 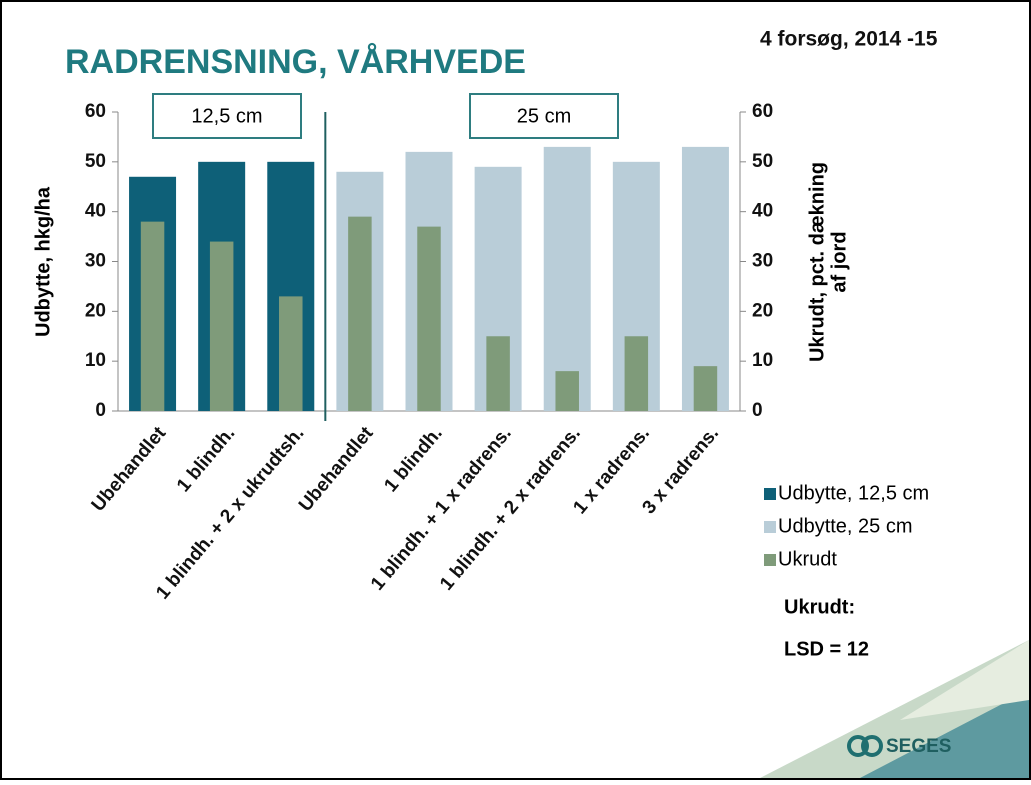 I want to click on y-tick-label: 10, so click(x=95, y=360).